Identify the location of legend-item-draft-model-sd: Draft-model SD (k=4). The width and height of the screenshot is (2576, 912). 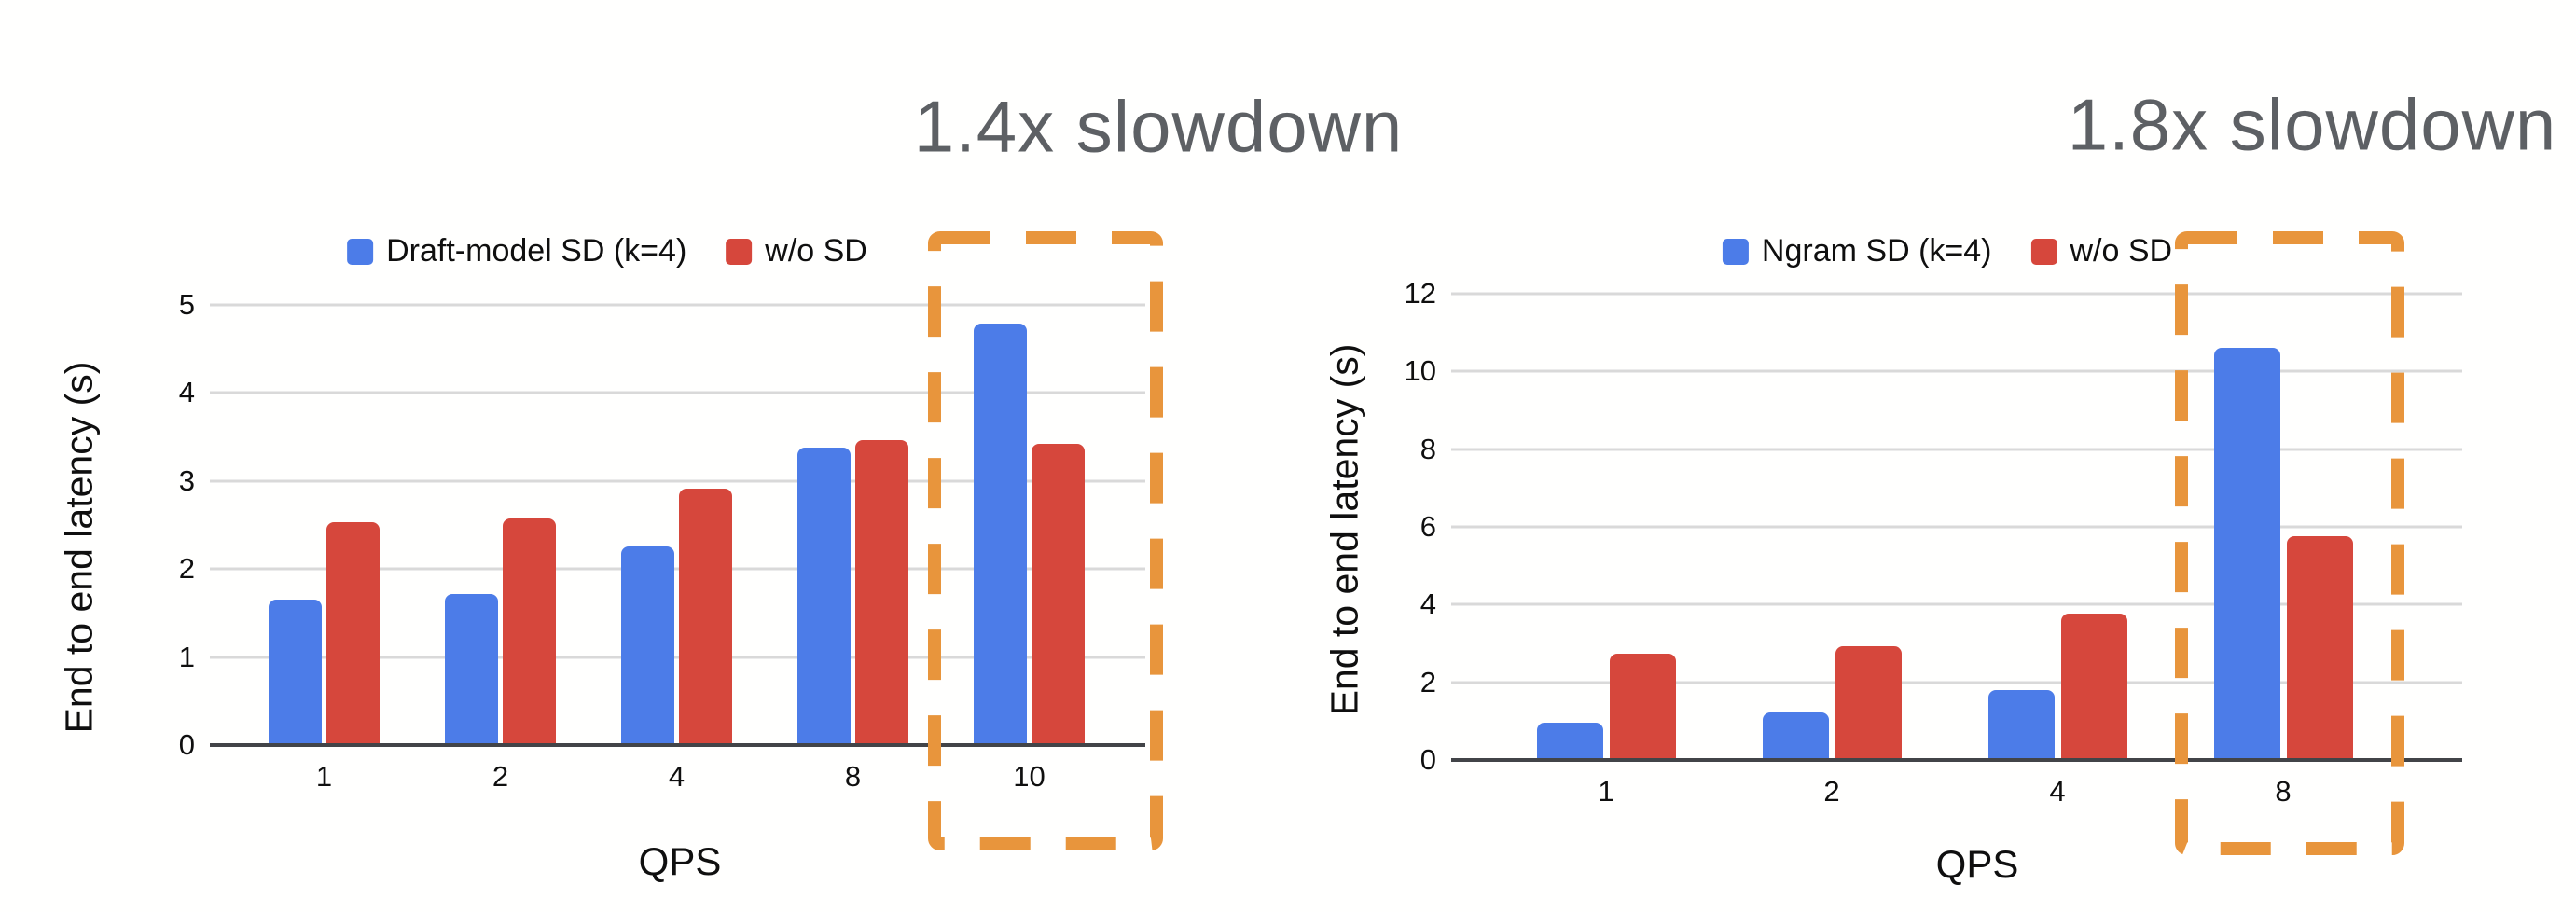
(516, 251).